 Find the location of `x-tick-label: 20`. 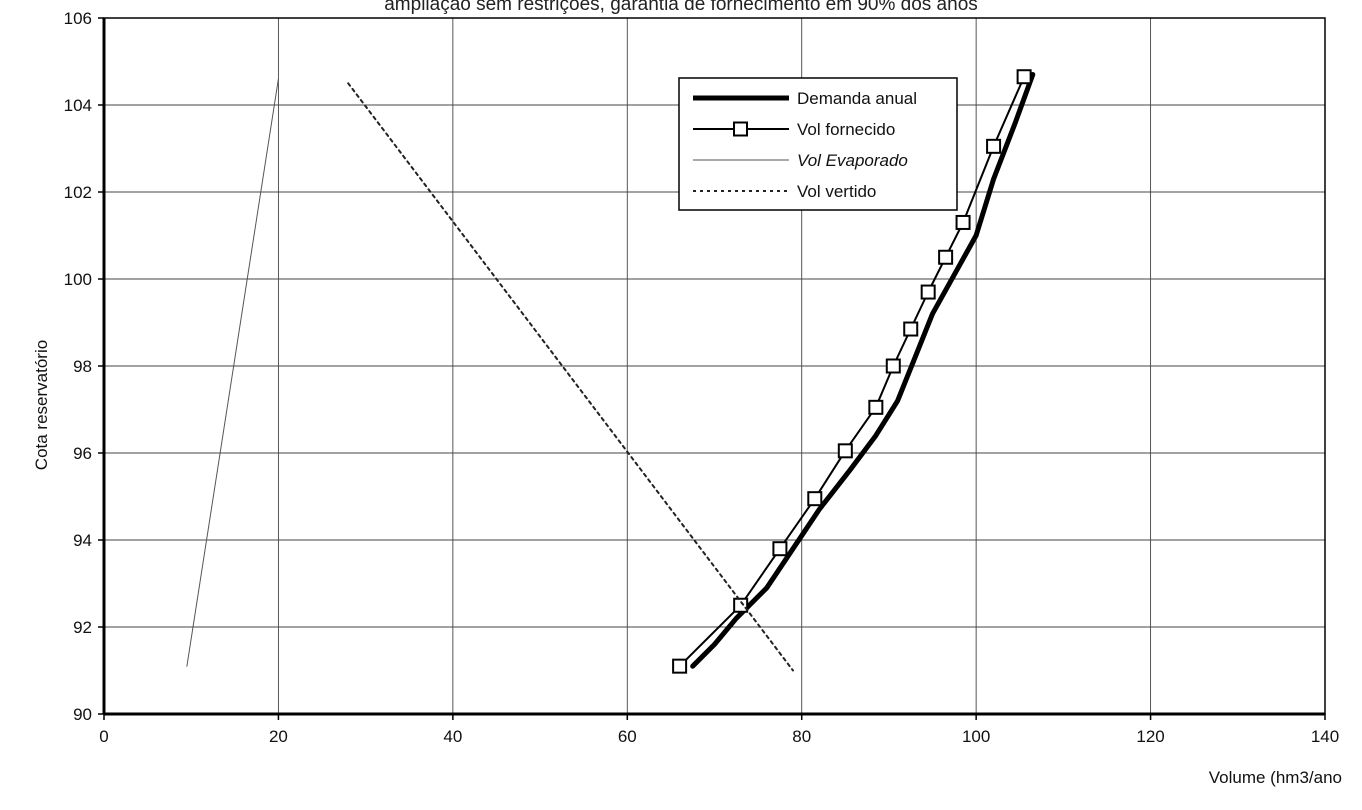

x-tick-label: 20 is located at coordinates (278, 736).